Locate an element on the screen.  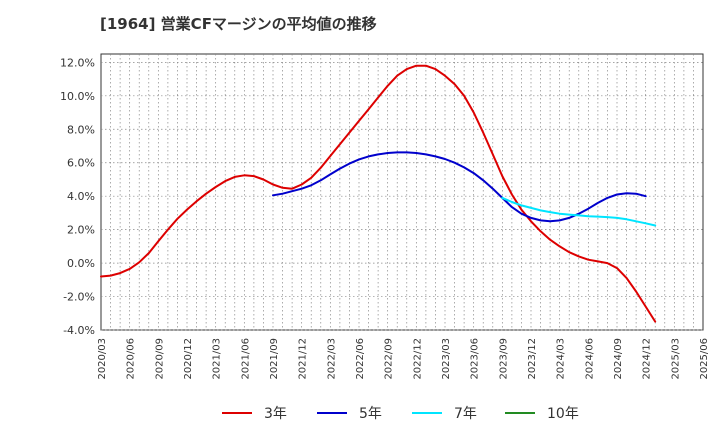
y-axis-ticks: -4.0% -2.0% 0.0% 2.0% 4.0% 6.0% 8.0% 10.0% 12.0% is located at coordinates (77, 196).